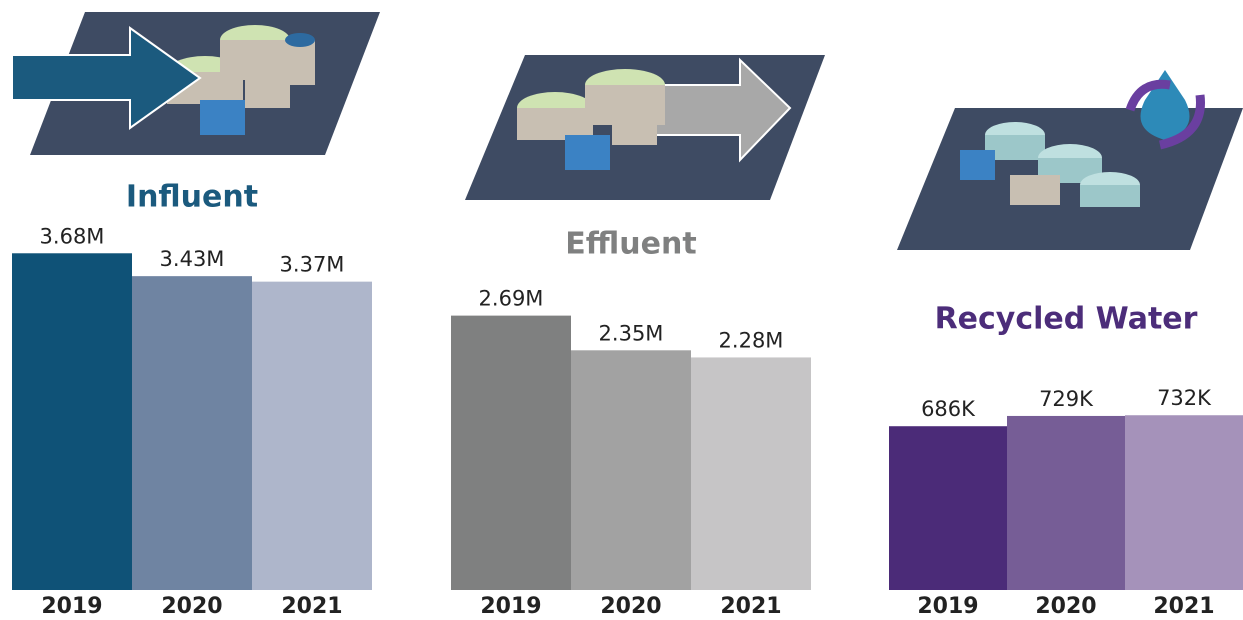  I want to click on value-label: 3.43M, so click(192, 259).